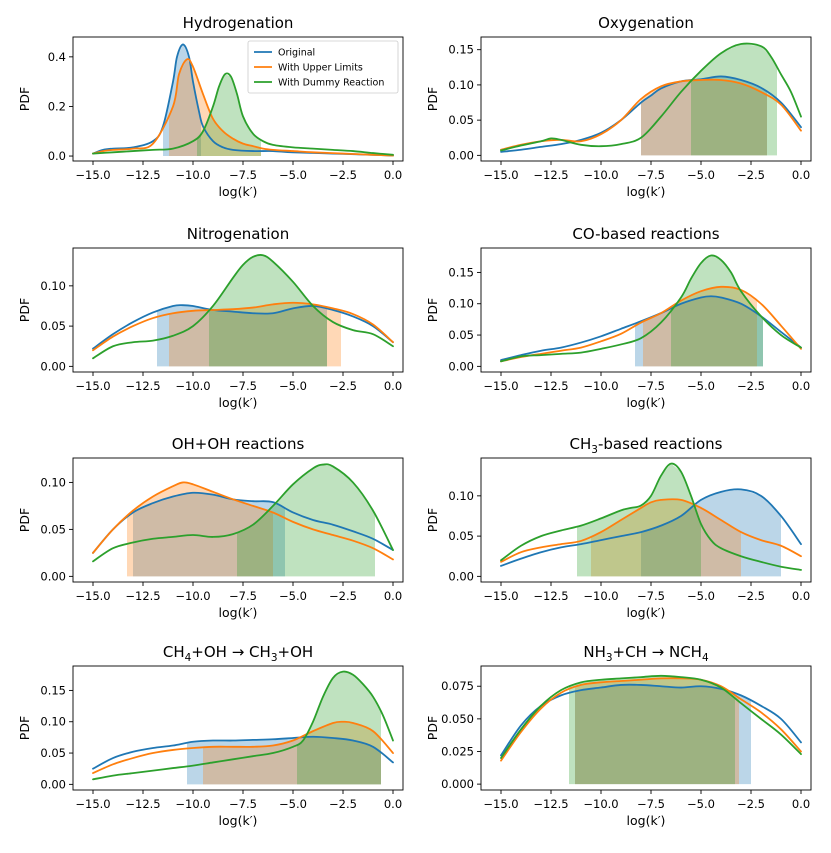 The width and height of the screenshot is (831, 853). Describe the element at coordinates (645, 234) in the screenshot. I see `chart-title: CO-based reactions` at that location.